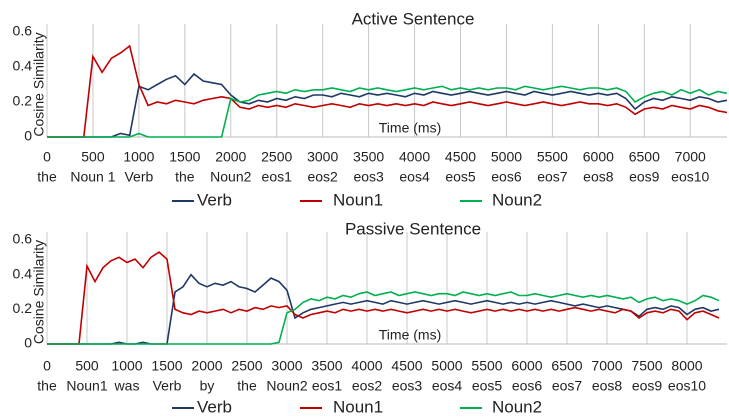 The height and width of the screenshot is (417, 729). What do you see at coordinates (646, 366) in the screenshot?
I see `x-tick-label: 7500` at bounding box center [646, 366].